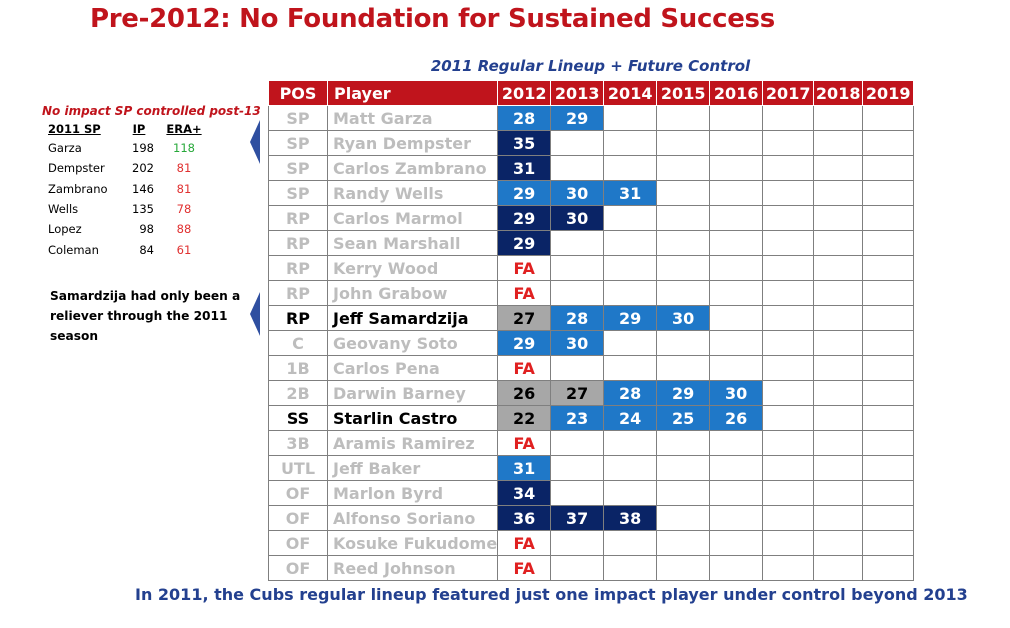 Image resolution: width=1010 pixels, height=628 pixels. I want to click on year-cell: 36, so click(524, 518).